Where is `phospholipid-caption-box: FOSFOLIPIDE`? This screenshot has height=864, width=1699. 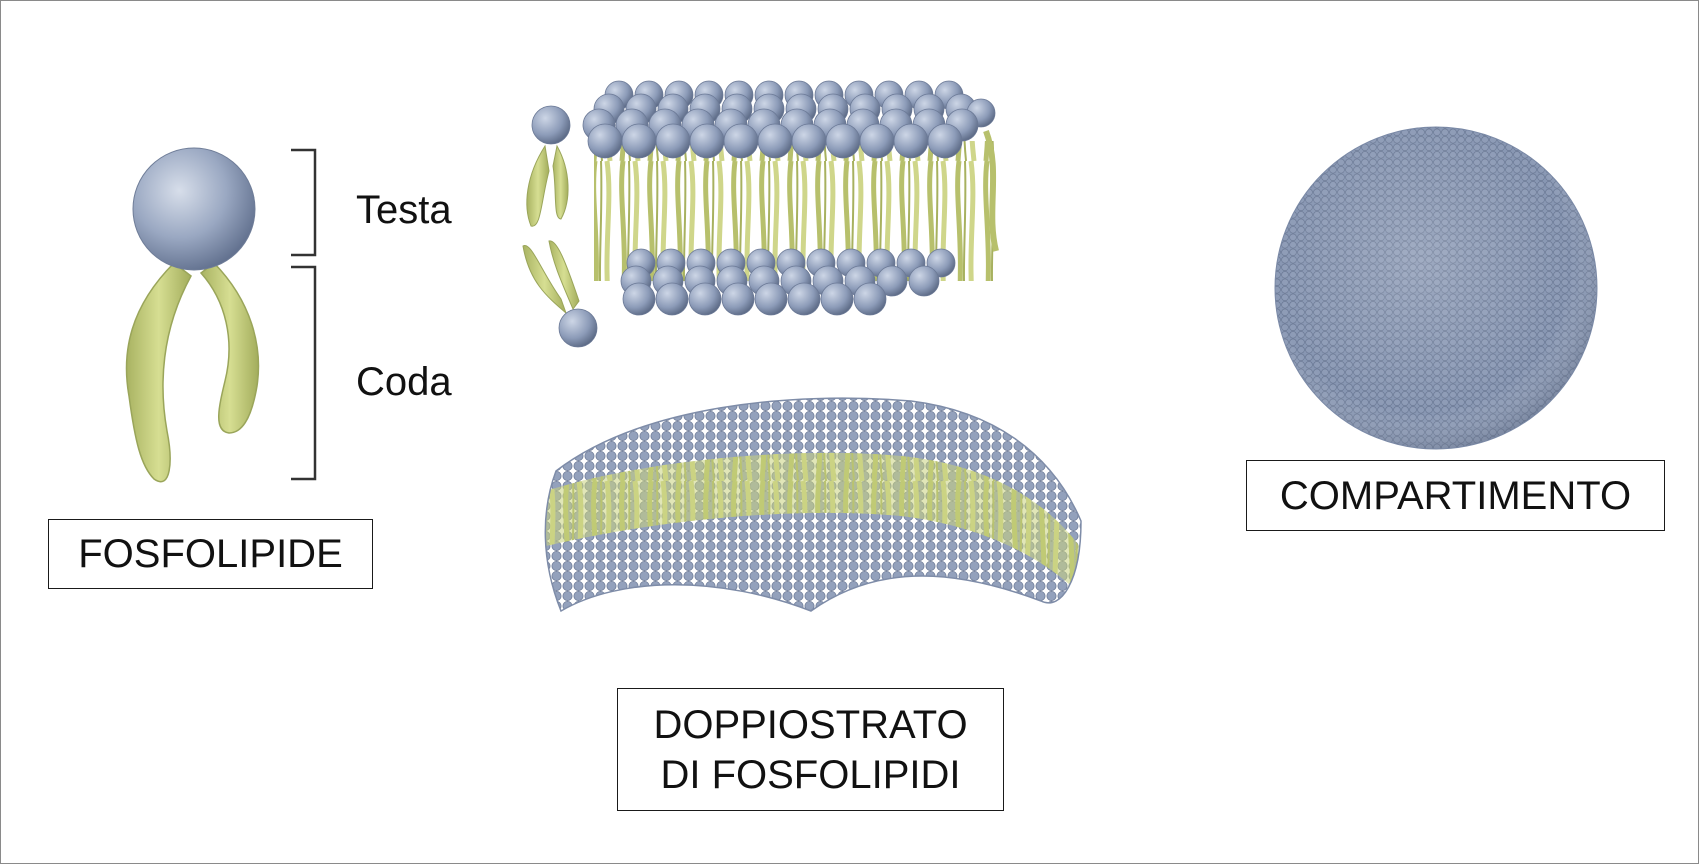 phospholipid-caption-box: FOSFOLIPIDE is located at coordinates (210, 554).